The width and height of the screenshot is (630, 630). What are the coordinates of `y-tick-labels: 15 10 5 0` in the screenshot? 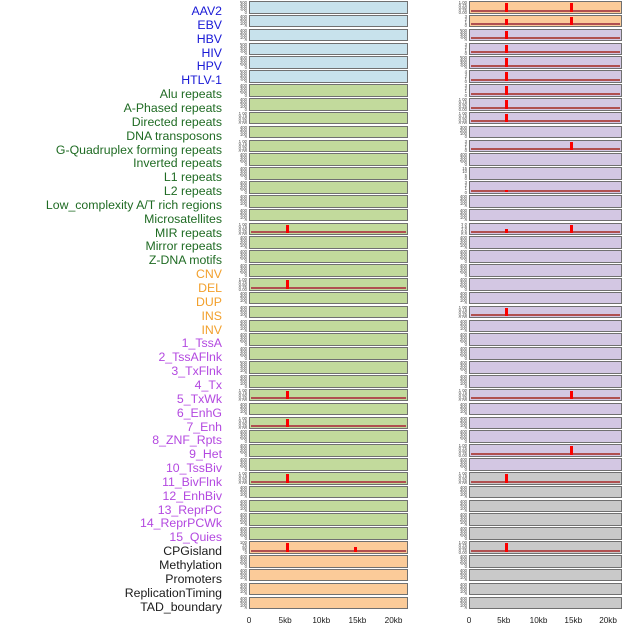 It's located at (464, 173).